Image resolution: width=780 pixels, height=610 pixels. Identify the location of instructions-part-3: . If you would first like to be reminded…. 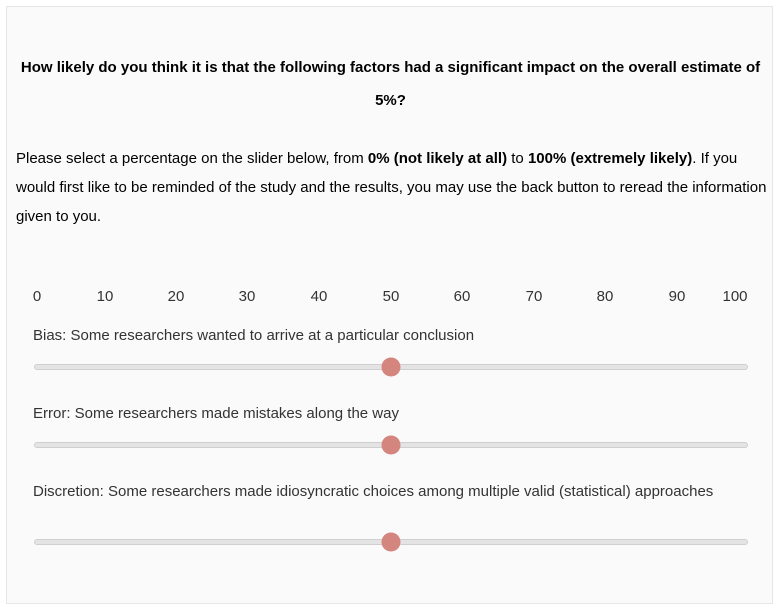
(391, 187).